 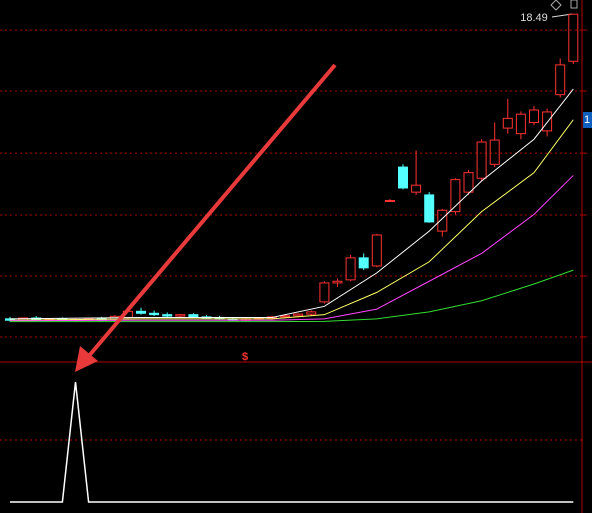 What do you see at coordinates (574, 4) in the screenshot?
I see `window-icon` at bounding box center [574, 4].